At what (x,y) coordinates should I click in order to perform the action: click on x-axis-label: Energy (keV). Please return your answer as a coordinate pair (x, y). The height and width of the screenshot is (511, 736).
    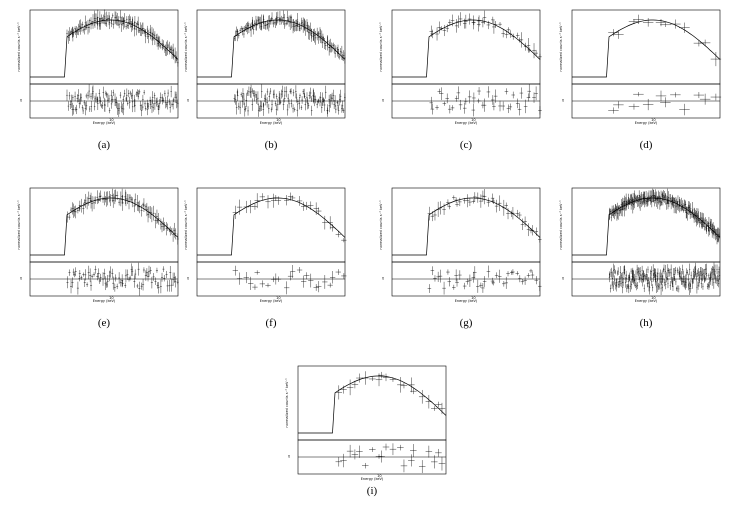
    Looking at the image, I should click on (372, 479).